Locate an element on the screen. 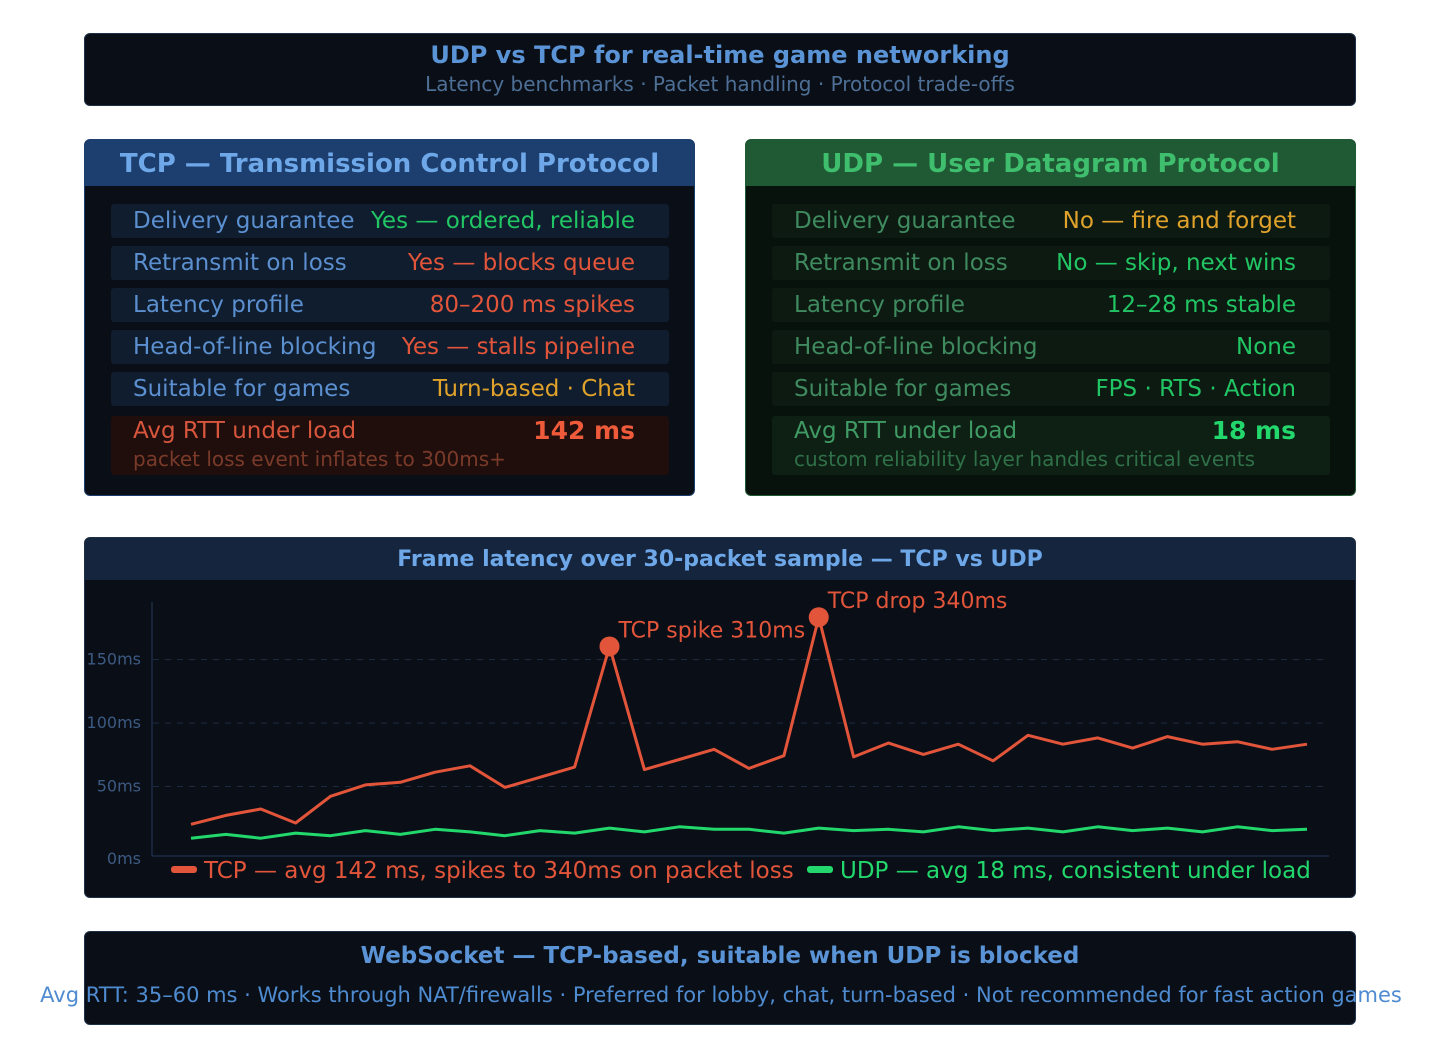  udp-row-label: Retransmit on loss is located at coordinates (901, 263).